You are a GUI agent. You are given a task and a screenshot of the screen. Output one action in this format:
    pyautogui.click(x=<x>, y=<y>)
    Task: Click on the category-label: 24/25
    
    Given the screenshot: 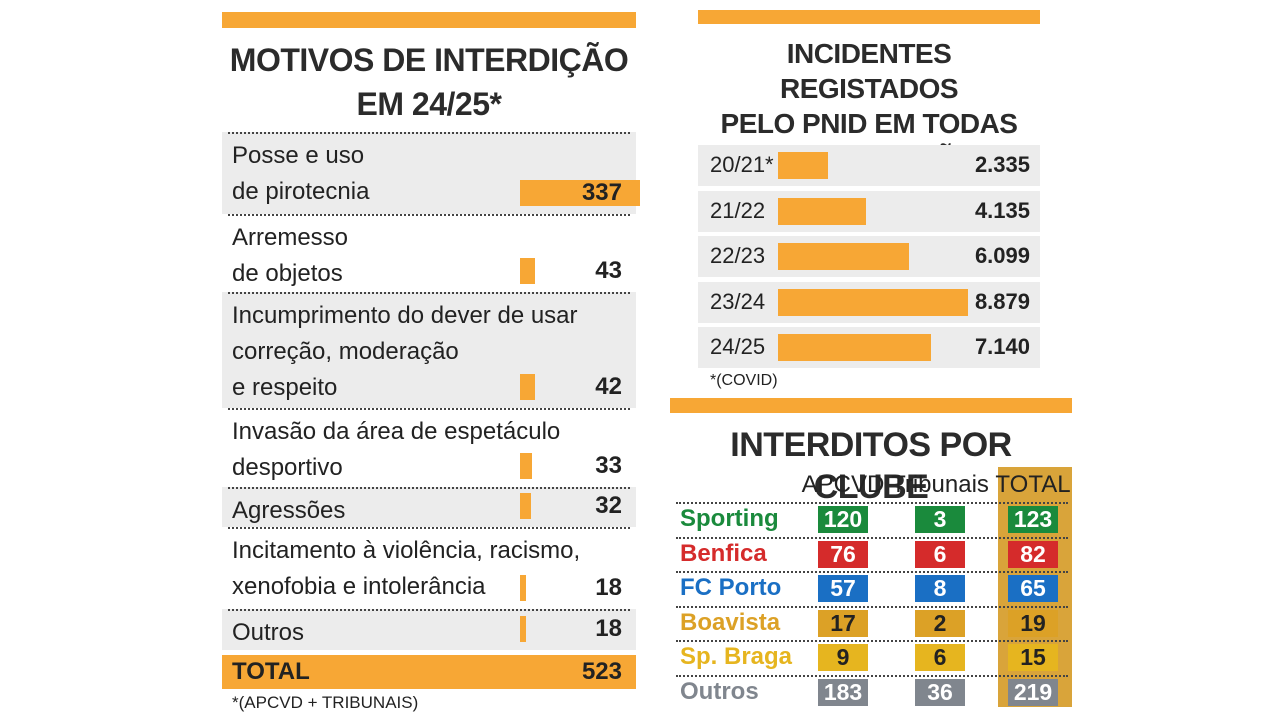 What is the action you would take?
    pyautogui.click(x=738, y=346)
    